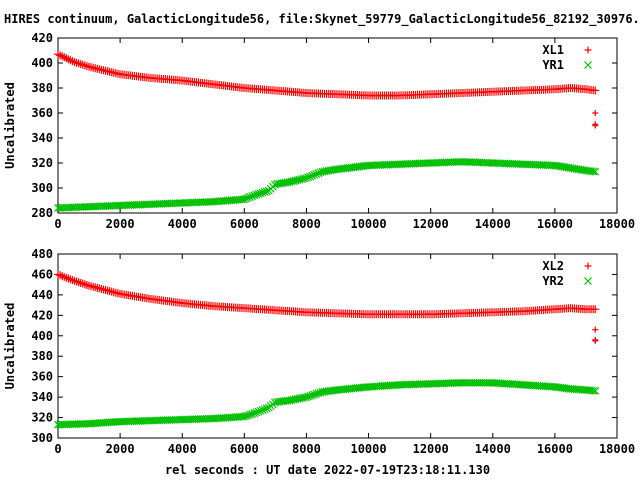 The image size is (640, 480). What do you see at coordinates (553, 50) in the screenshot?
I see `legend-label: XL1` at bounding box center [553, 50].